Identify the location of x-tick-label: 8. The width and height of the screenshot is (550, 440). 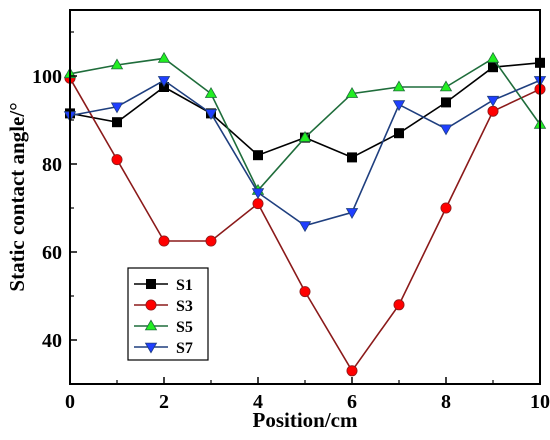
(446, 402).